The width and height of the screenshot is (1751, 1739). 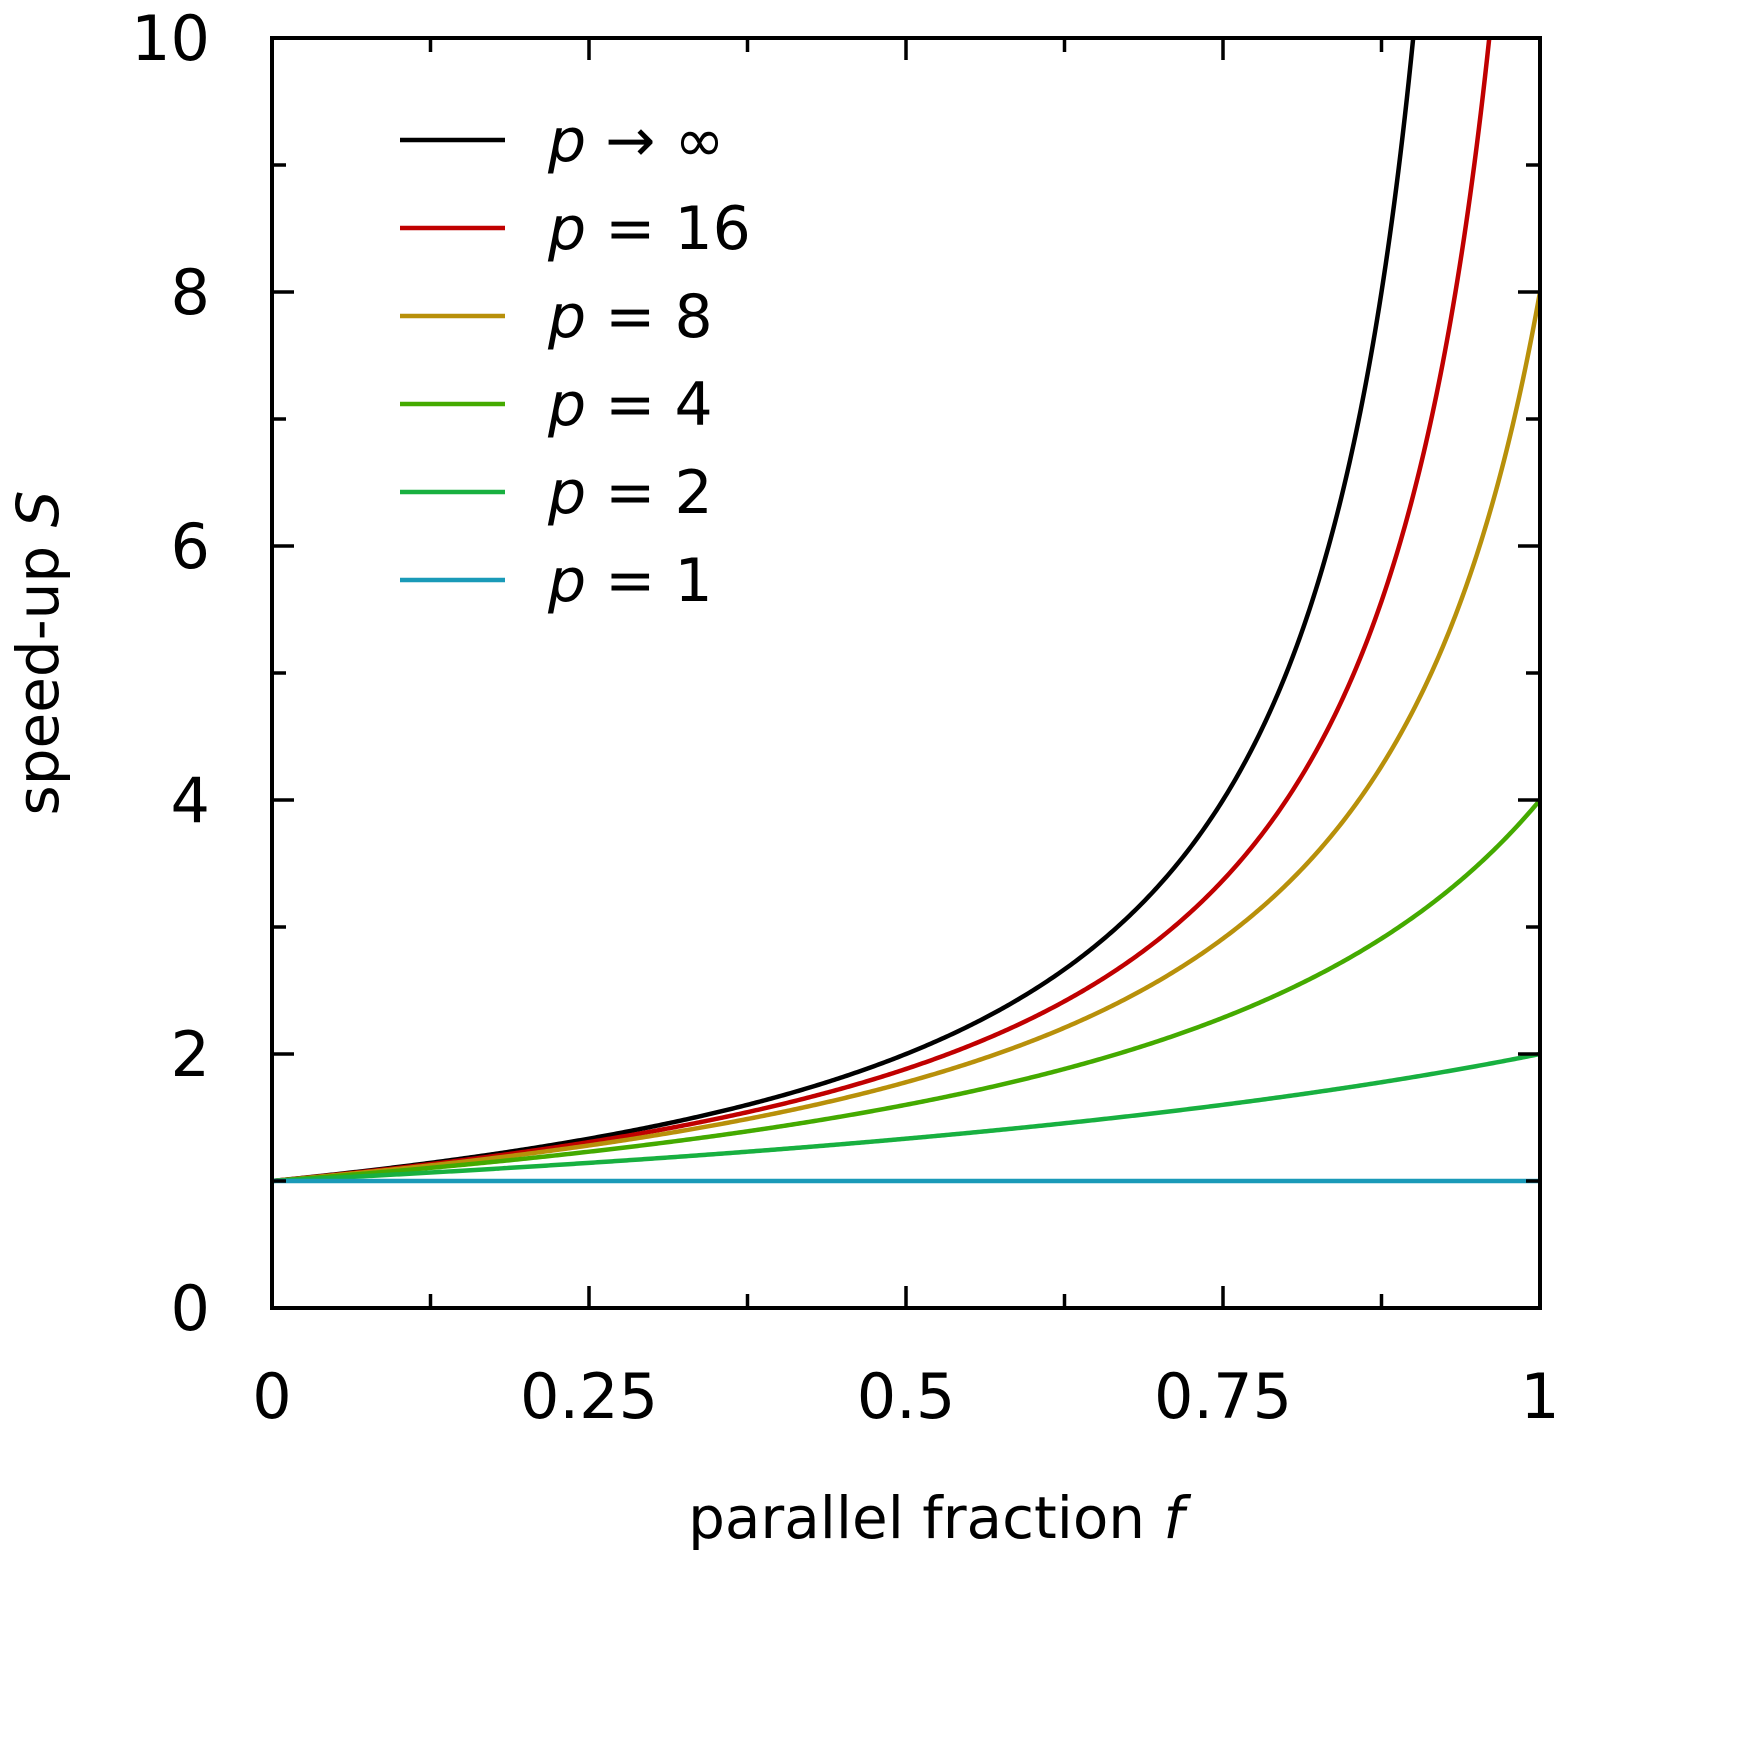 What do you see at coordinates (636, 141) in the screenshot?
I see `legend-label: p → ∞` at bounding box center [636, 141].